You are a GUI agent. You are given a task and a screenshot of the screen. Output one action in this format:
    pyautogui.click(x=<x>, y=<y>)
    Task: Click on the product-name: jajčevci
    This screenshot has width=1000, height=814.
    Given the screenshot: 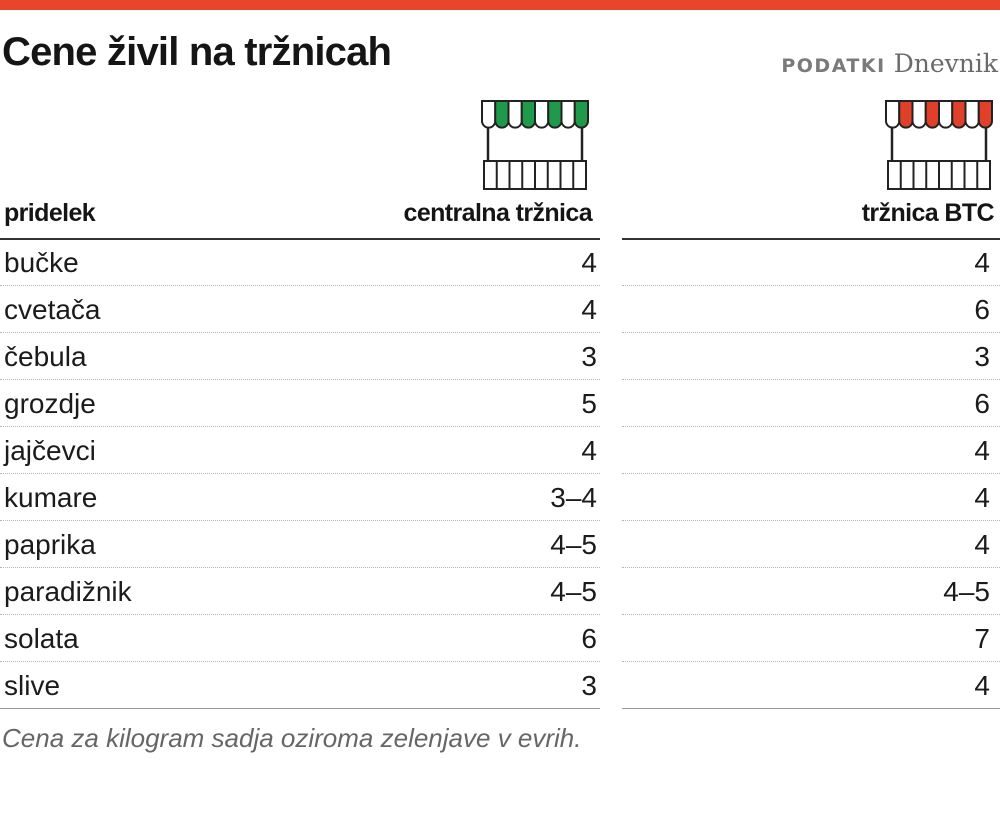 What is the action you would take?
    pyautogui.click(x=50, y=450)
    